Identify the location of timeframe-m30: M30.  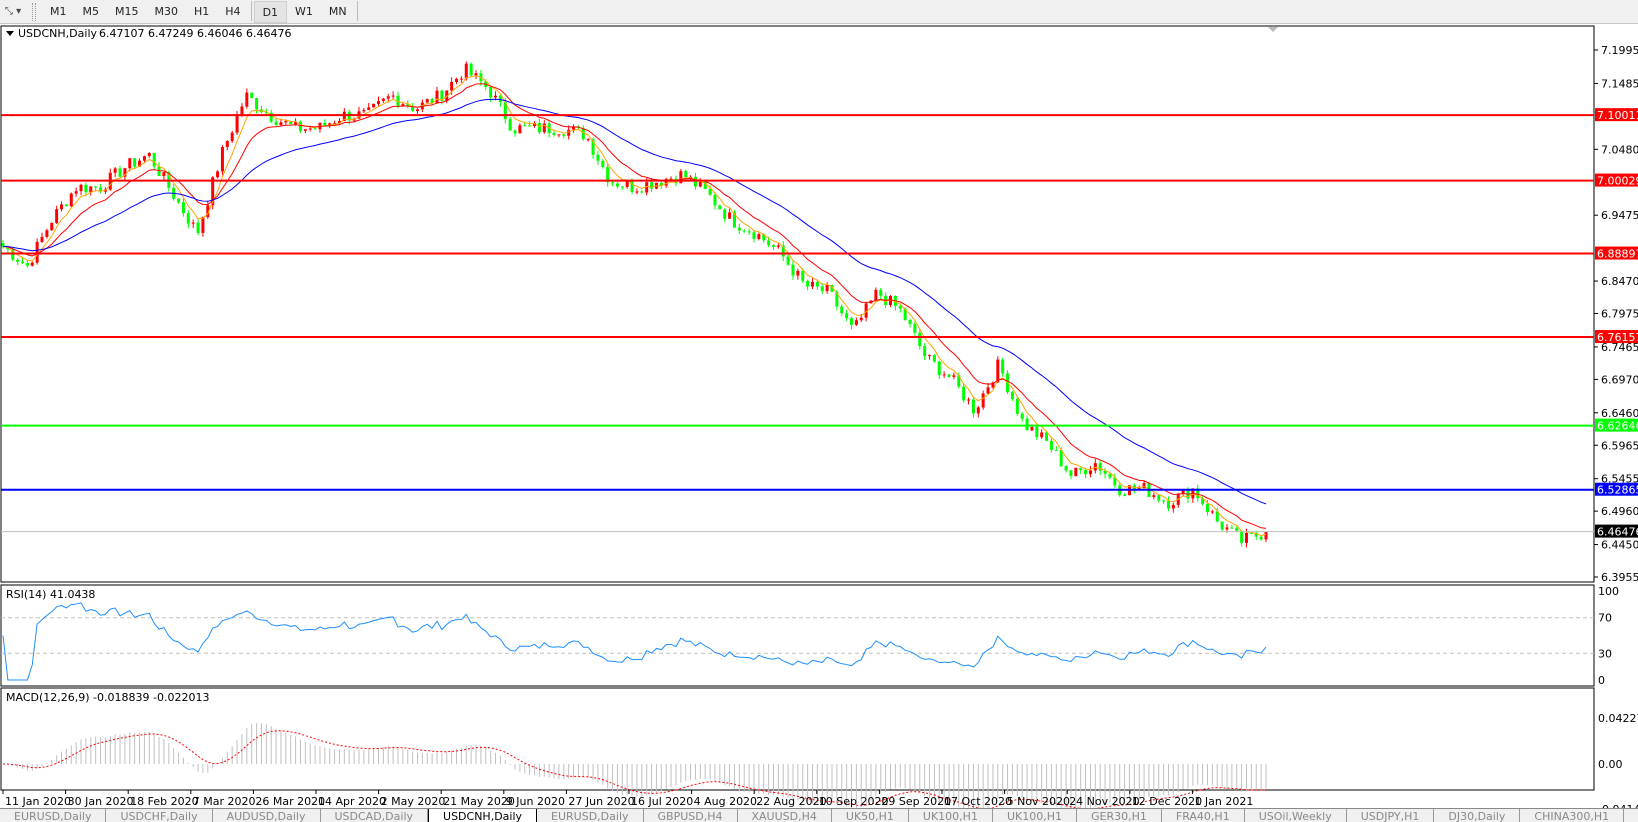
(166, 11).